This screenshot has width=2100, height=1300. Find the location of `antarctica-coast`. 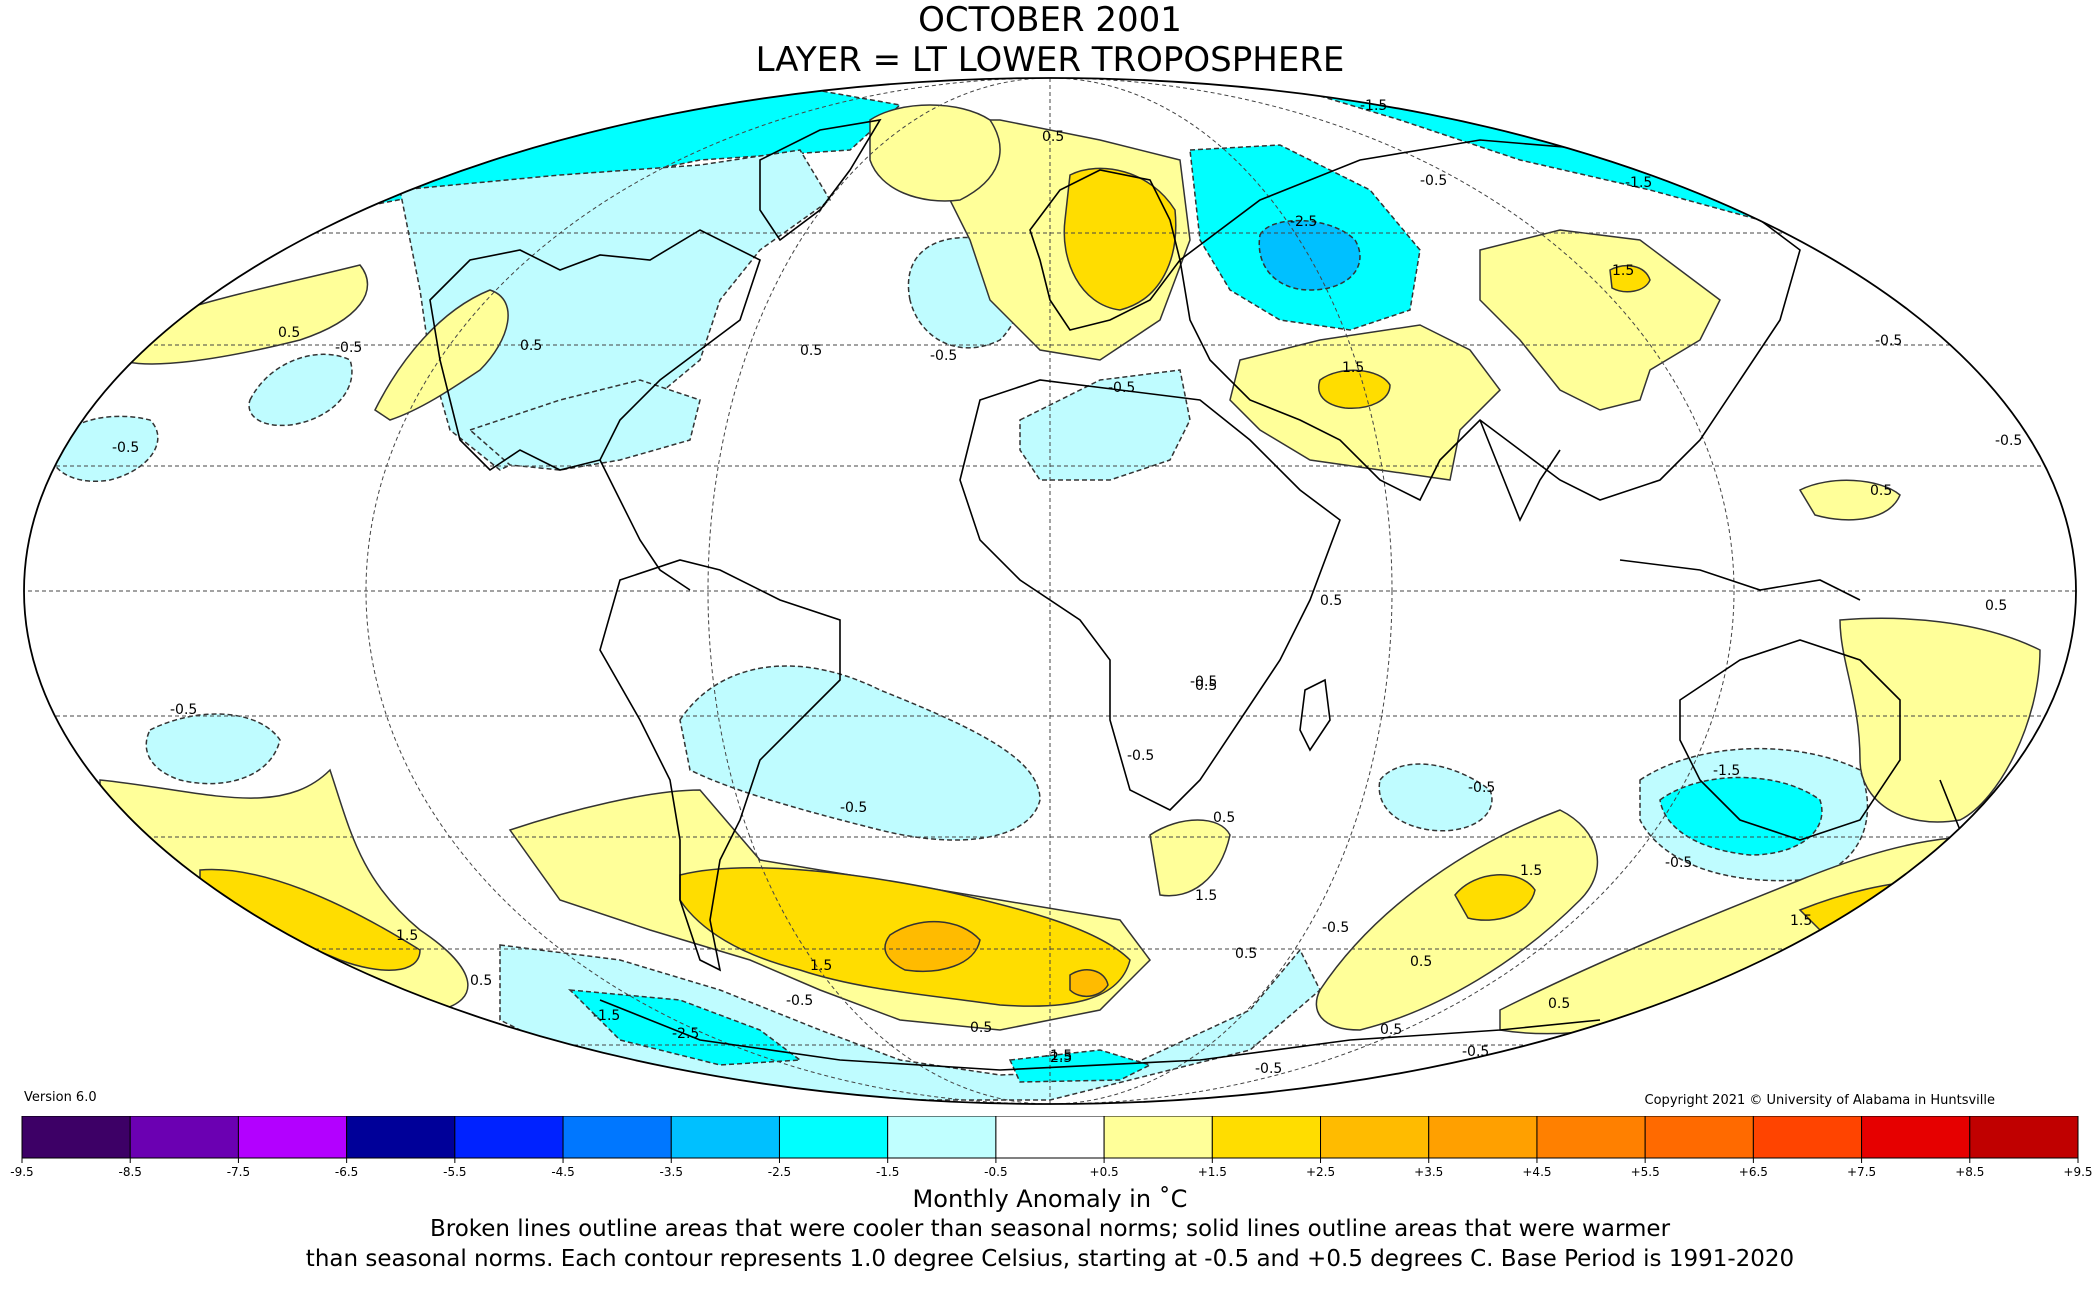

antarctica-coast is located at coordinates (1100, 1035).